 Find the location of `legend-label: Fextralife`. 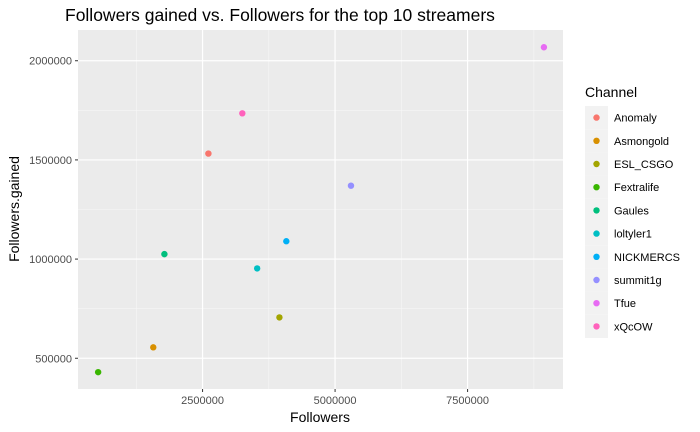

legend-label: Fextralife is located at coordinates (636, 188).